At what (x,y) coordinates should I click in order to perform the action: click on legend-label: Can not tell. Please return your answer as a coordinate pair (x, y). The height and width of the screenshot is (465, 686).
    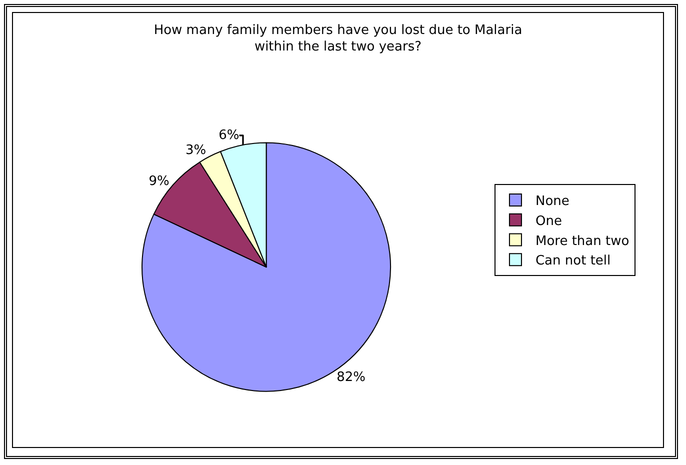
    Looking at the image, I should click on (573, 261).